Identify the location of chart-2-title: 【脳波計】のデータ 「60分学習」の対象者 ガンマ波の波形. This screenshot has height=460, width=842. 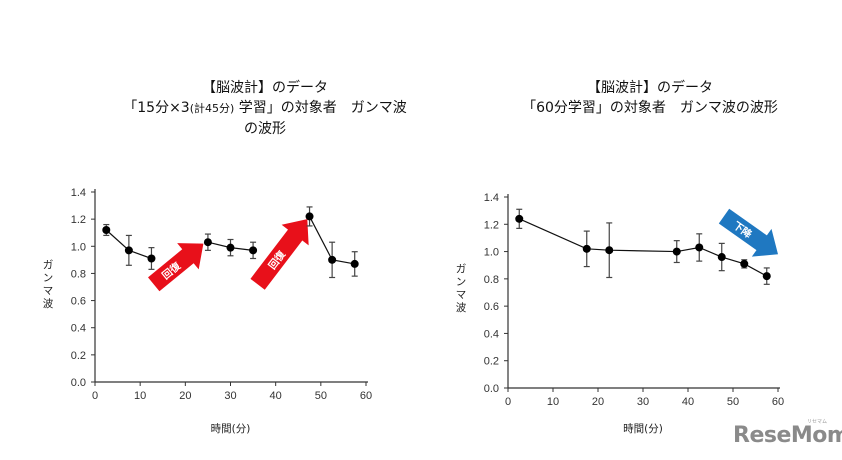
(650, 98).